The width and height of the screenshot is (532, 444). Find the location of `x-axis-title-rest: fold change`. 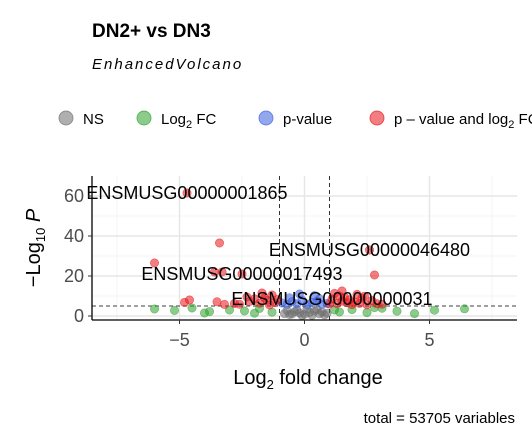

x-axis-title-rest: fold change is located at coordinates (328, 378).